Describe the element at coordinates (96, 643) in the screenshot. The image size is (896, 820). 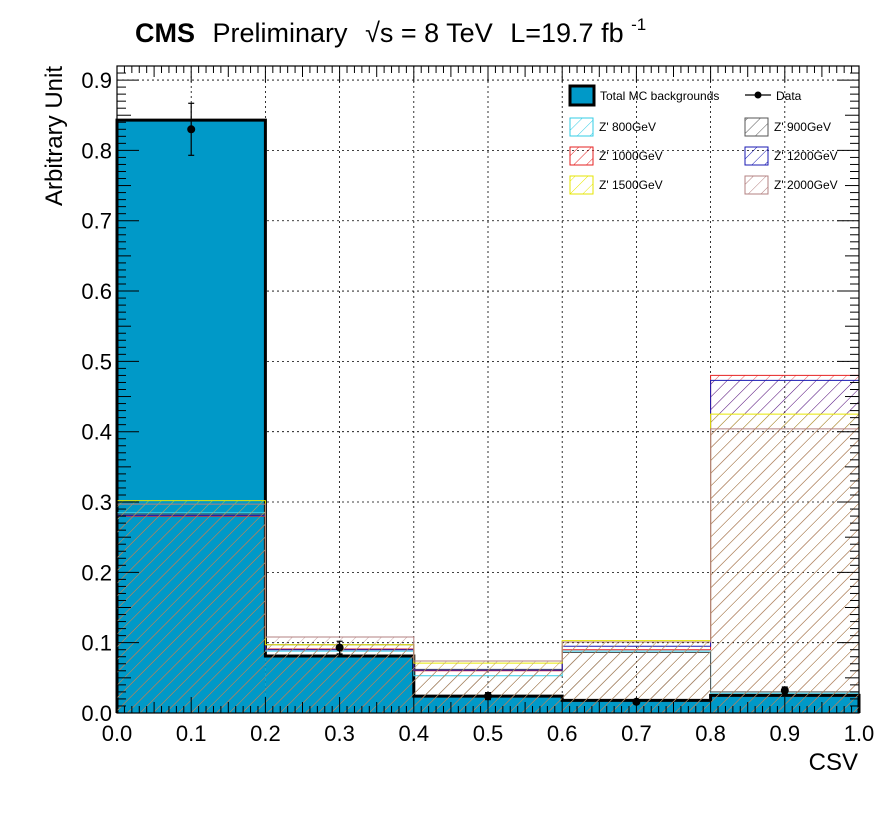
I see `y-tick-label: 0.1` at that location.